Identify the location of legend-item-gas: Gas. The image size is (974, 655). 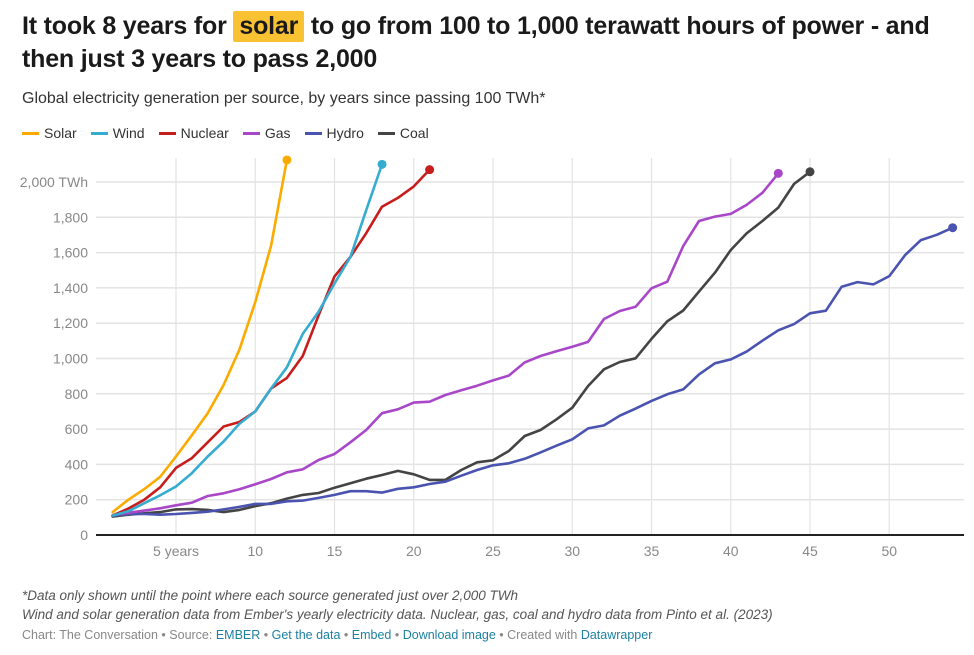
(266, 133).